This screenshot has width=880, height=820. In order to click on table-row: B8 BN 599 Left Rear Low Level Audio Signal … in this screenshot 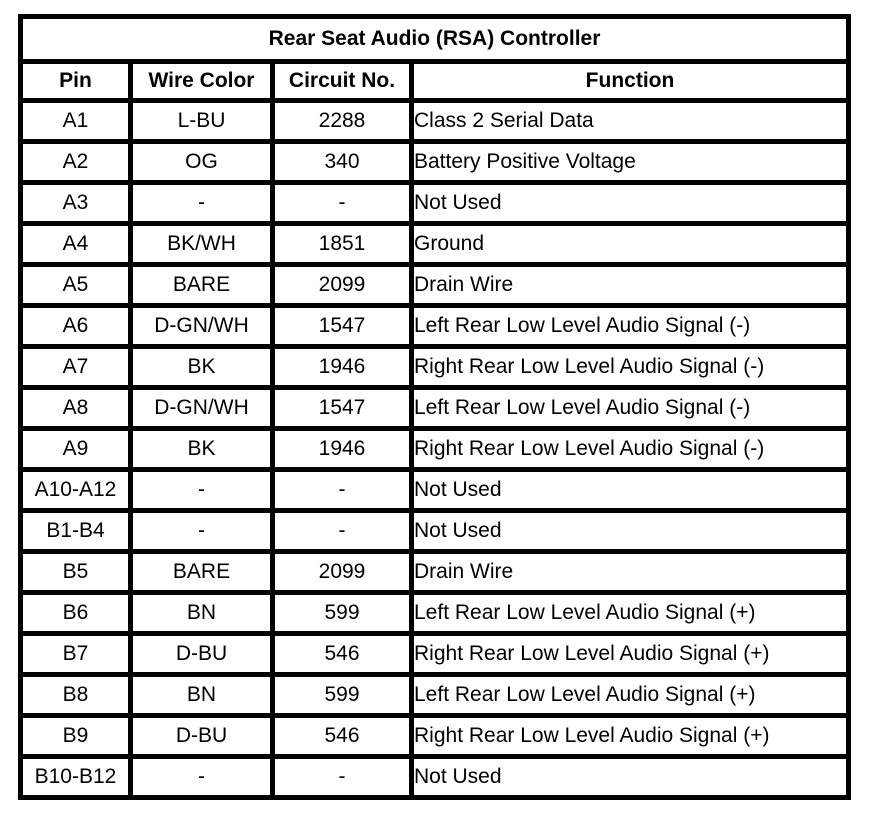, I will do `click(435, 695)`.